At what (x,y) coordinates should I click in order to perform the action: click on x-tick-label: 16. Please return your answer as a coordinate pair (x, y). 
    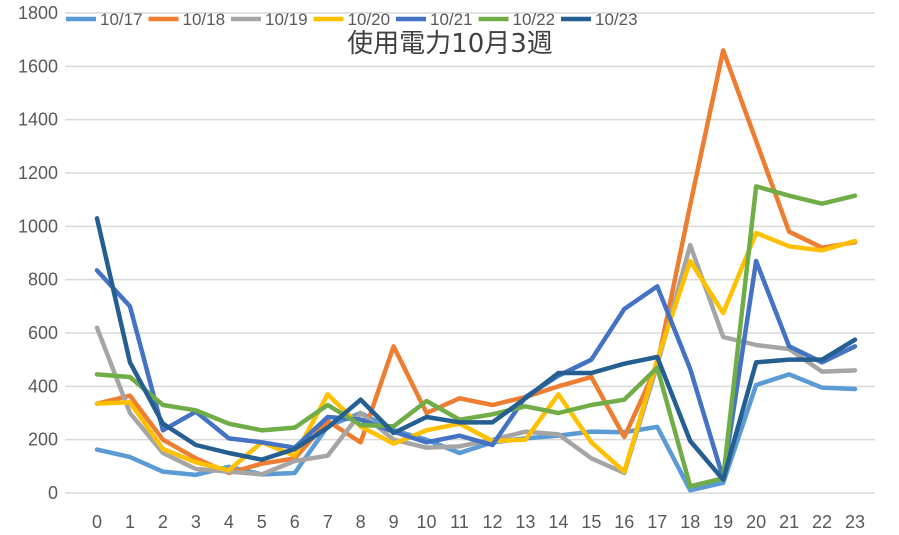
    Looking at the image, I should click on (624, 522).